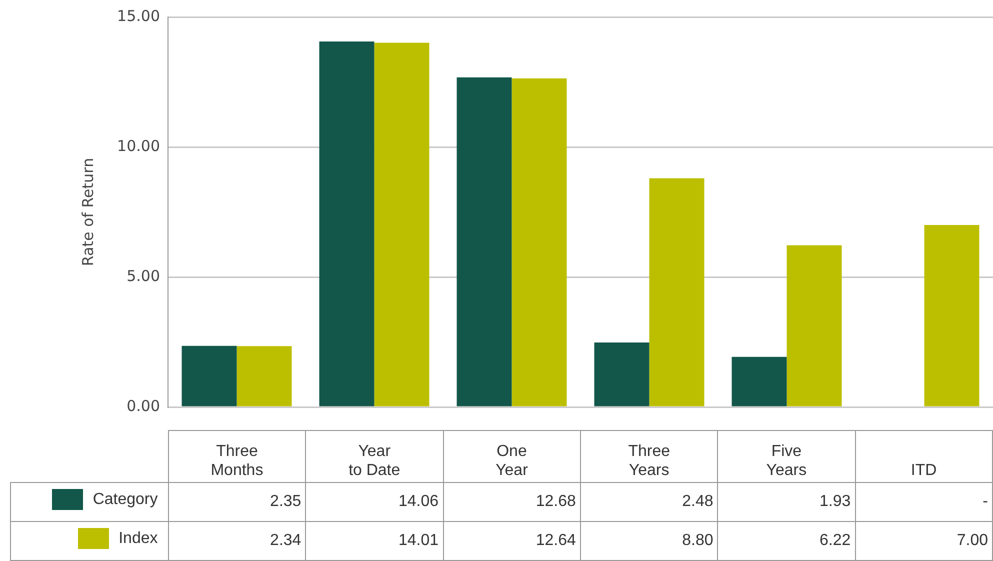 The height and width of the screenshot is (561, 993). What do you see at coordinates (649, 541) in the screenshot?
I see `data-label: 8.80` at bounding box center [649, 541].